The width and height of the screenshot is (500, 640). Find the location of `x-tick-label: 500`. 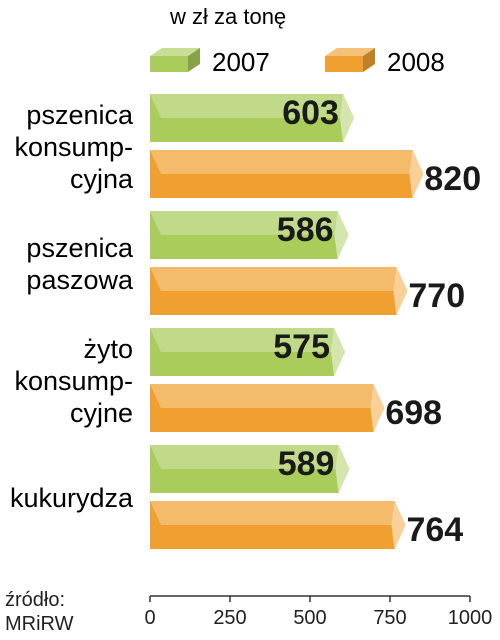

x-tick-label: 500 is located at coordinates (309, 618).